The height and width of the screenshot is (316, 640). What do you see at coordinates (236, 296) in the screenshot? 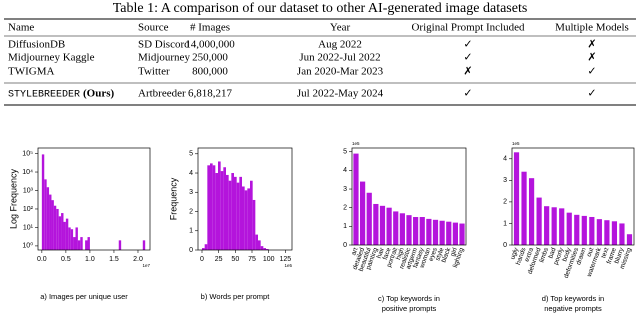
I see `caption: b) Words per prompt` at bounding box center [236, 296].